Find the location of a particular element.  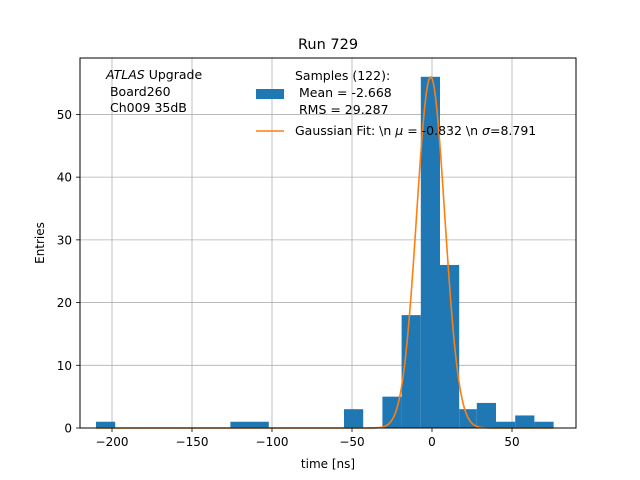

atlas-label: ATLAS is located at coordinates (125, 74).